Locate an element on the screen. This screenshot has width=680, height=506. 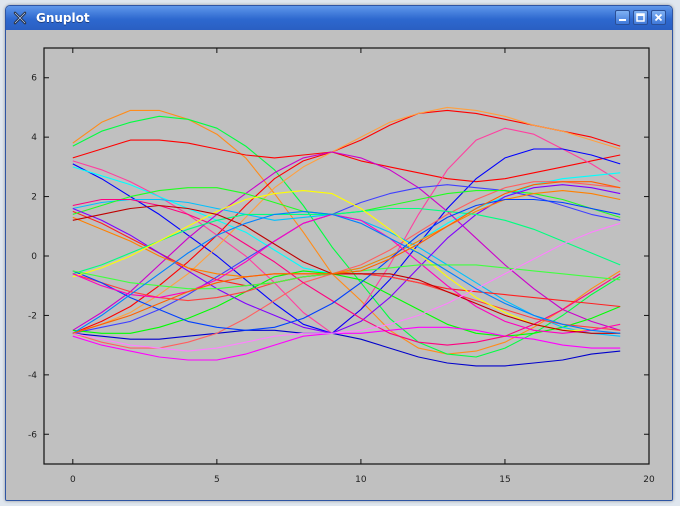
maximize-button is located at coordinates (640, 17).